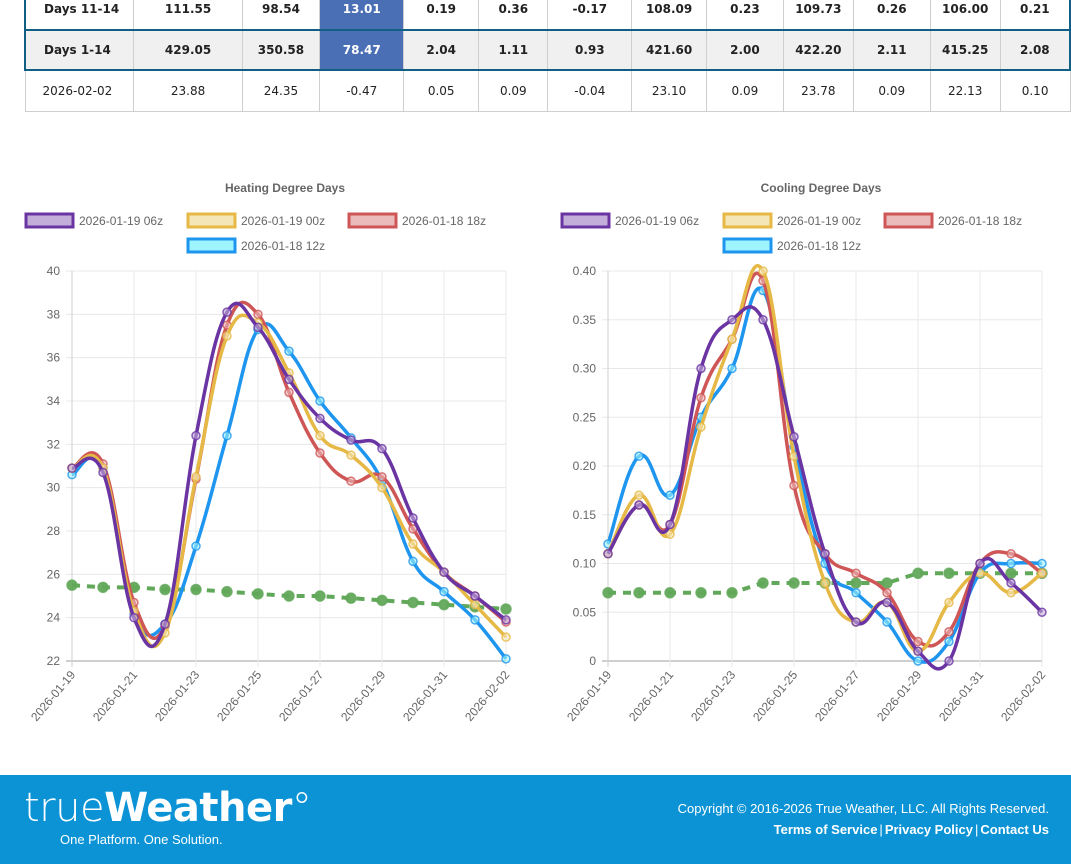  What do you see at coordinates (825, 829) in the screenshot?
I see `terms-of-service-link: Terms of Service` at bounding box center [825, 829].